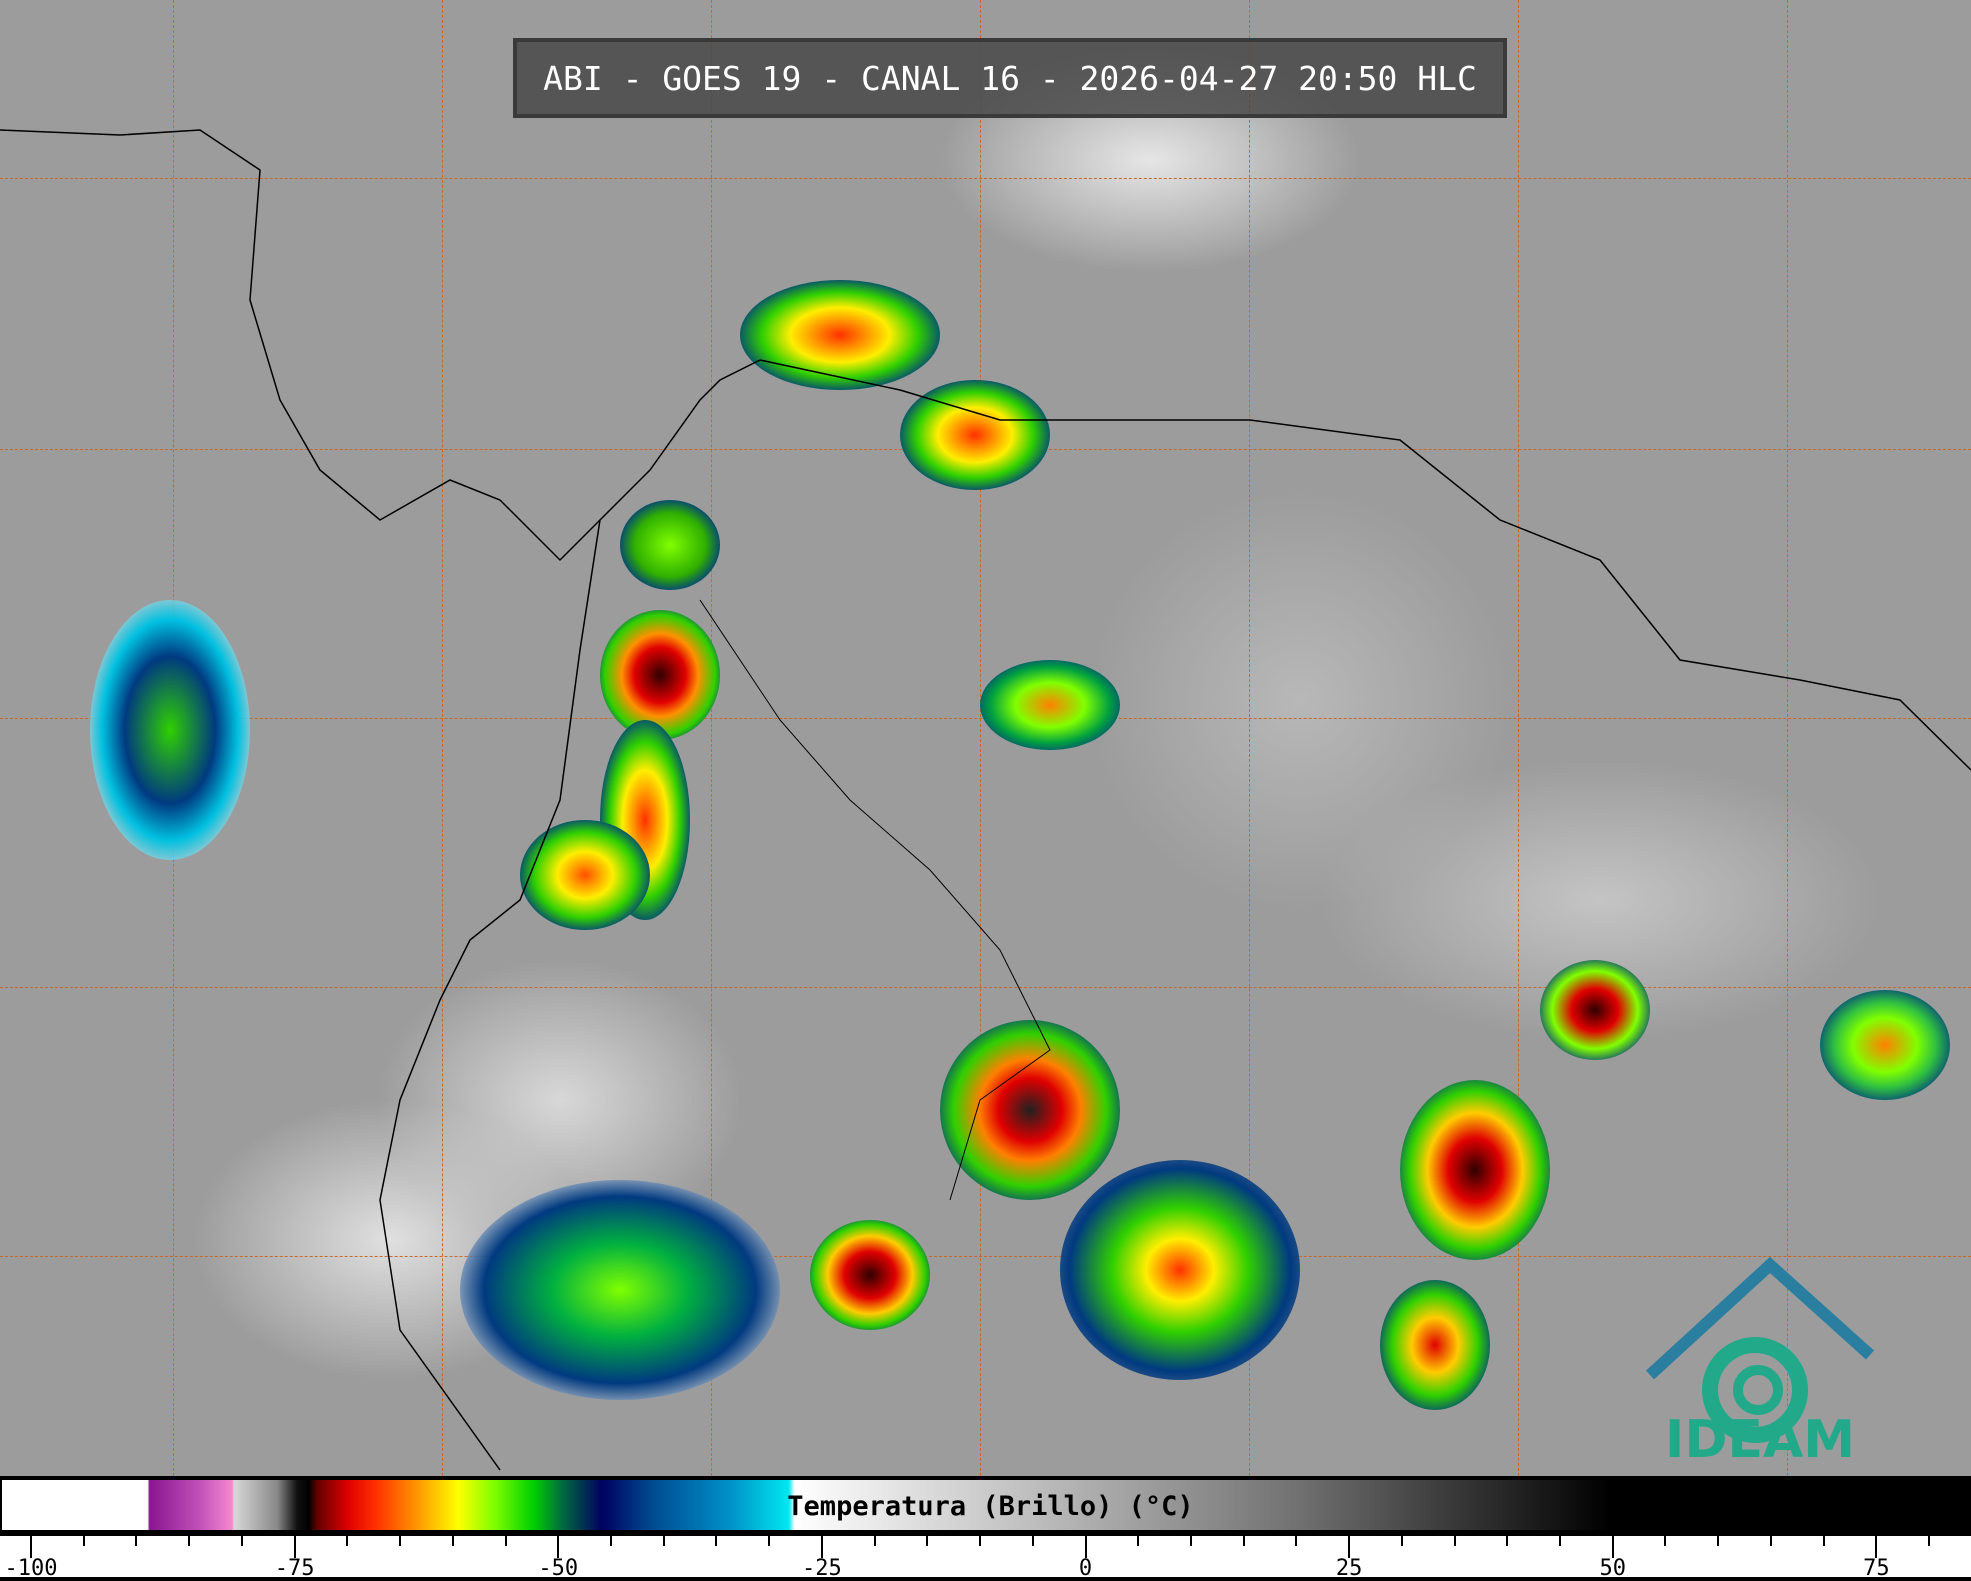 The image size is (1971, 1581). Describe the element at coordinates (1349, 1568) in the screenshot. I see `colorbar-tick-label: 25` at that location.